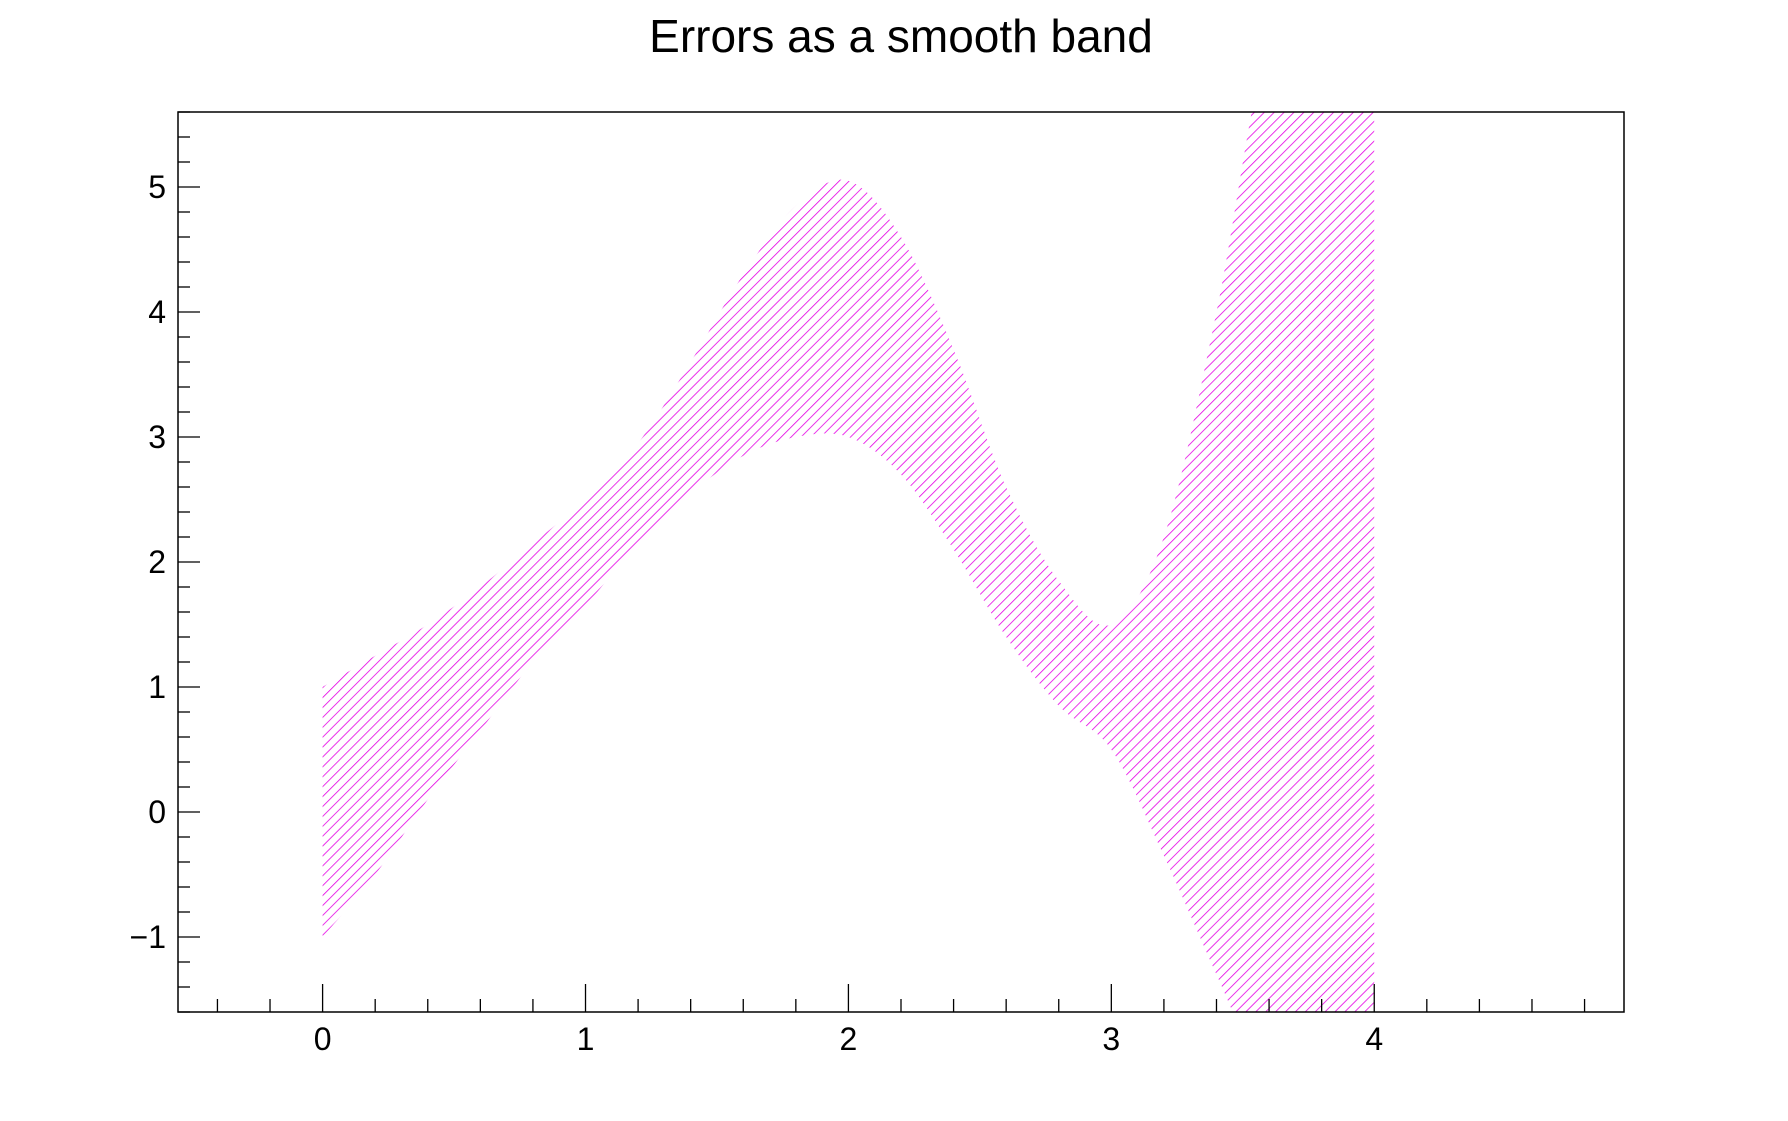  I want to click on y-axis: −1 0 1 2 3 4 5, so click(165, 562).